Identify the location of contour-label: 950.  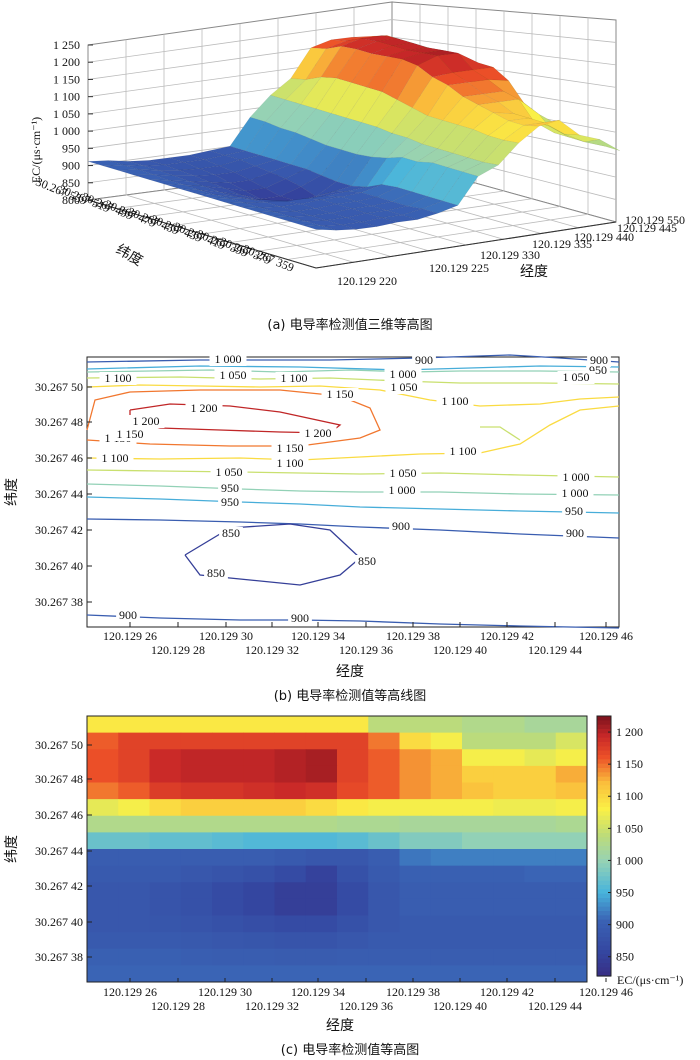
(230, 502).